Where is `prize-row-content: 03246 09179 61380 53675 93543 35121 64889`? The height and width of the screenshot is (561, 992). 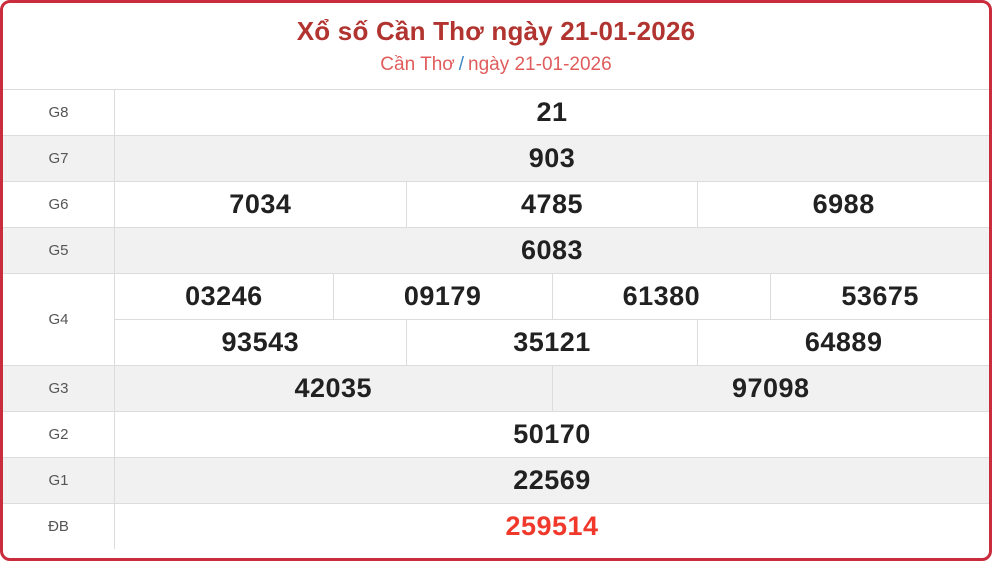
prize-row-content: 03246 09179 61380 53675 93543 35121 64889 is located at coordinates (552, 319).